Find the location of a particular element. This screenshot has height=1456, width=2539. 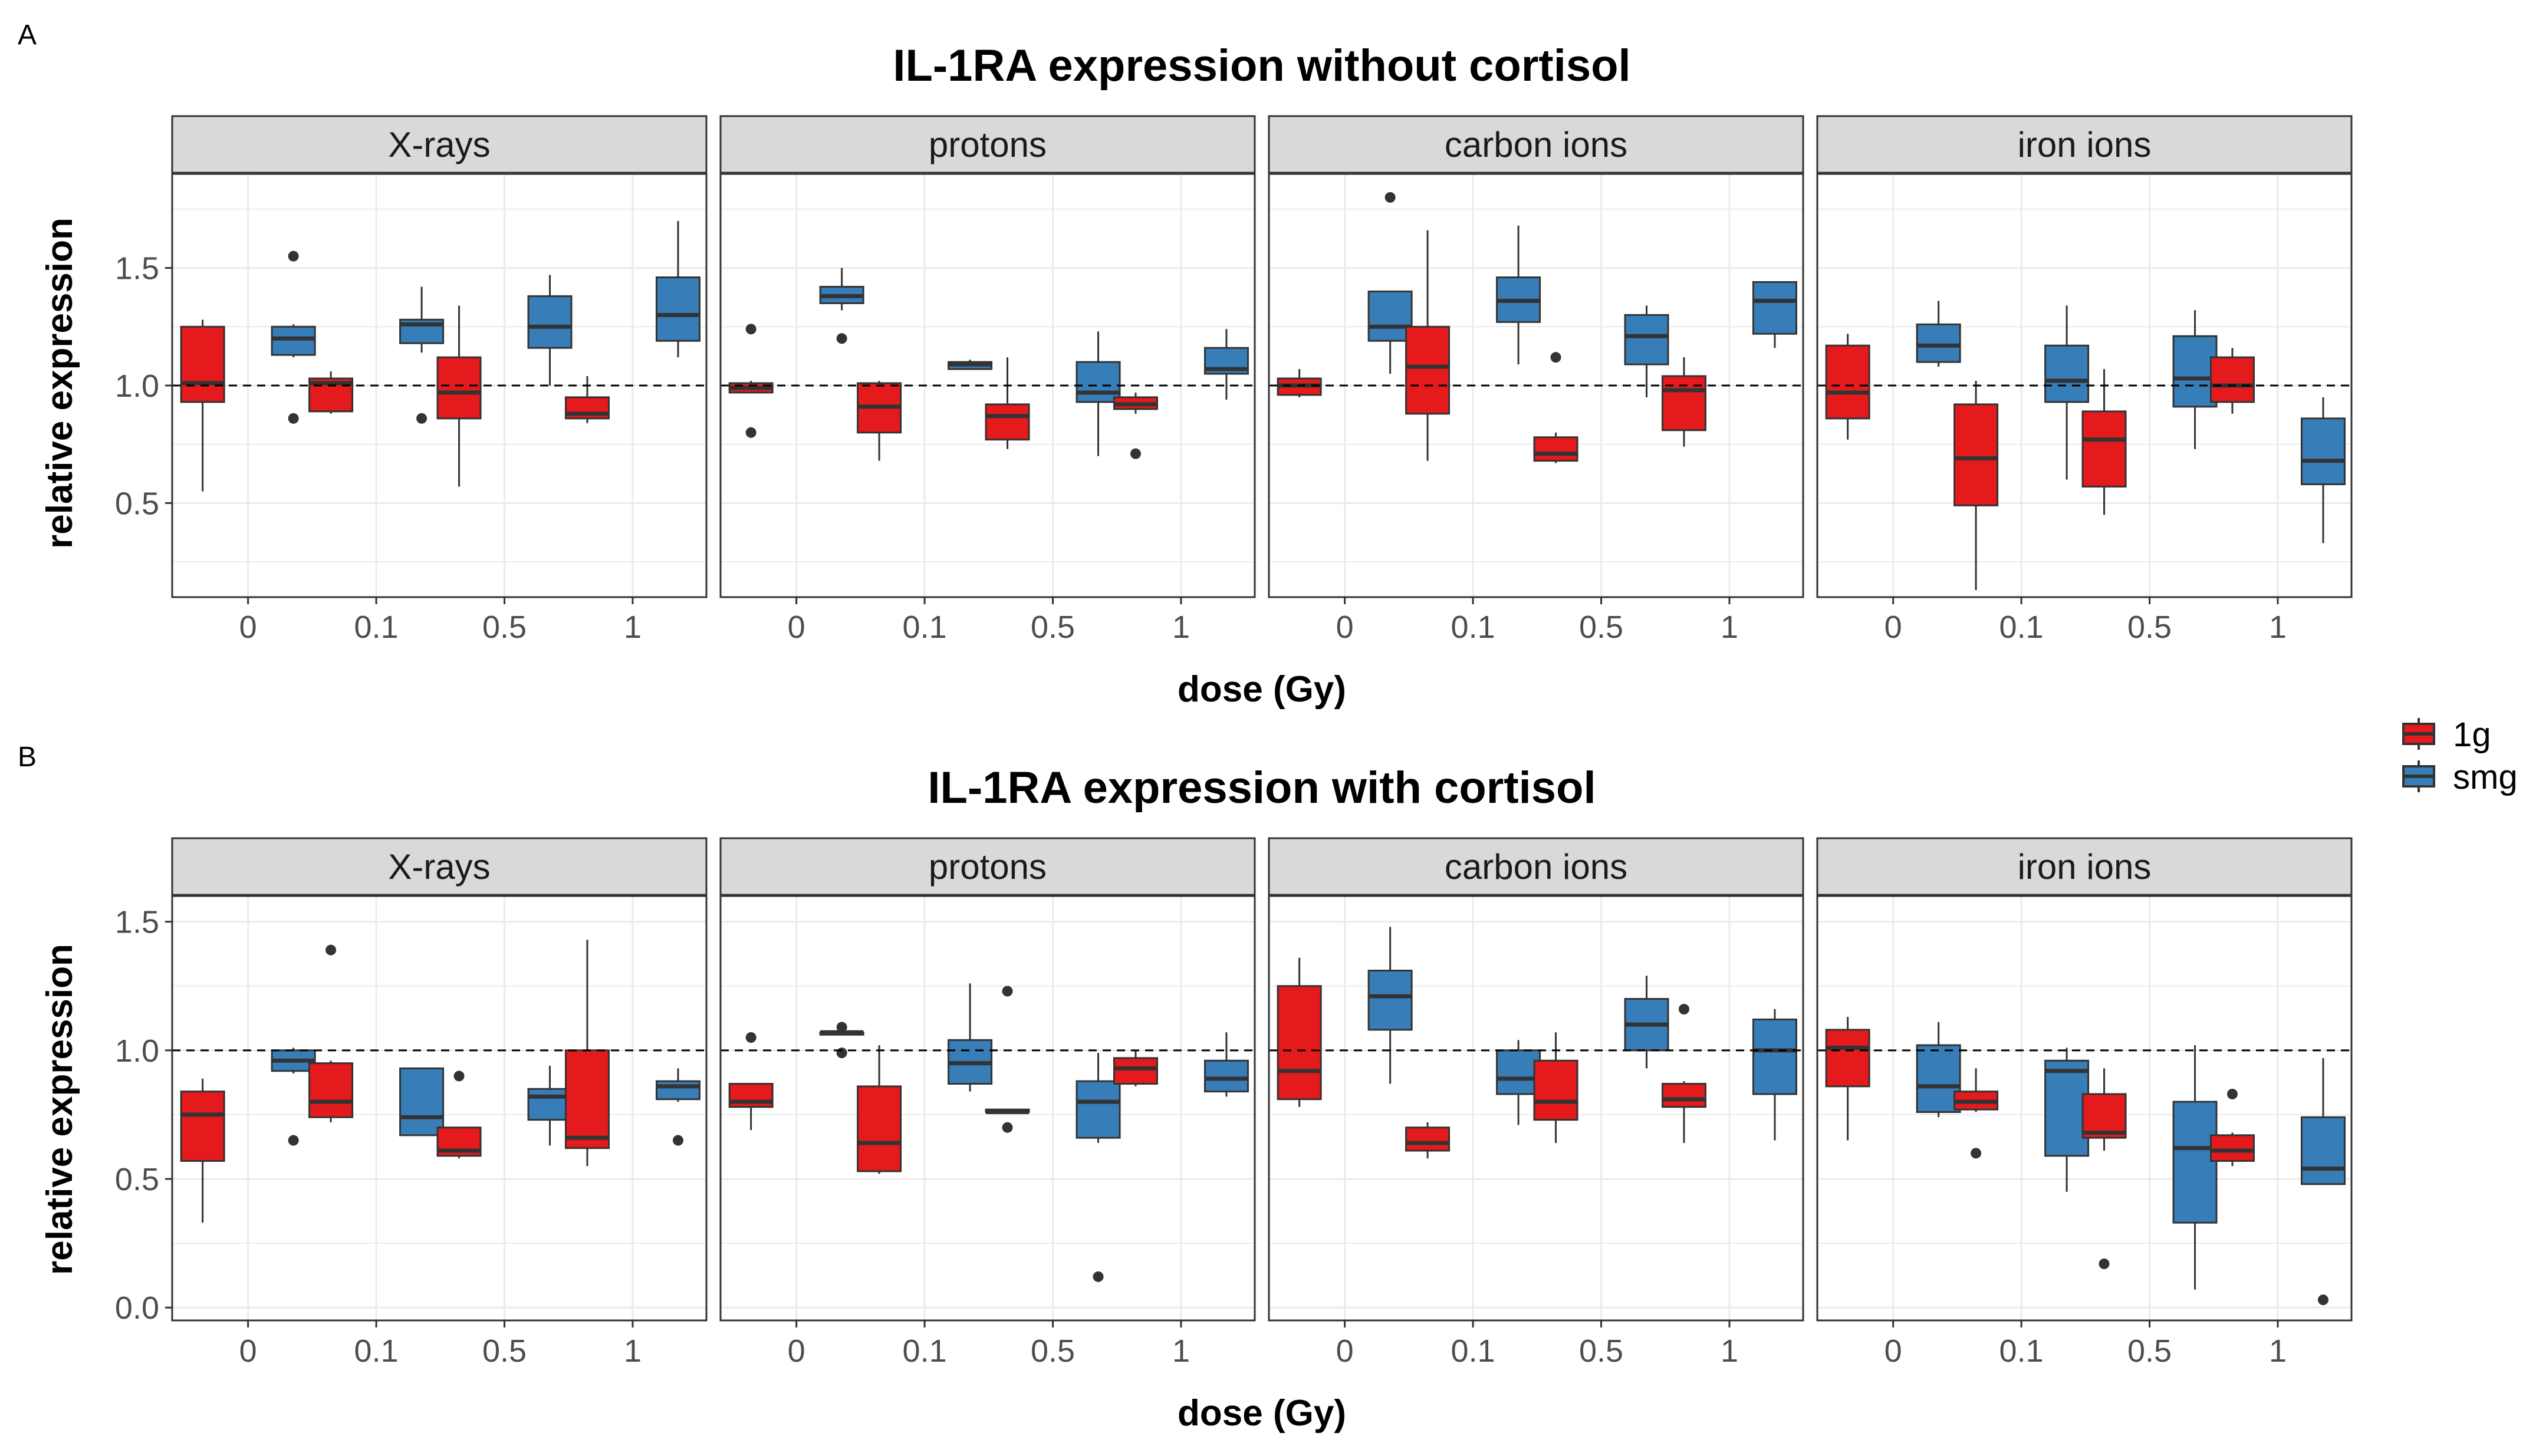

panel-b-x-axis-label: dose (Gy) is located at coordinates (1262, 1413).